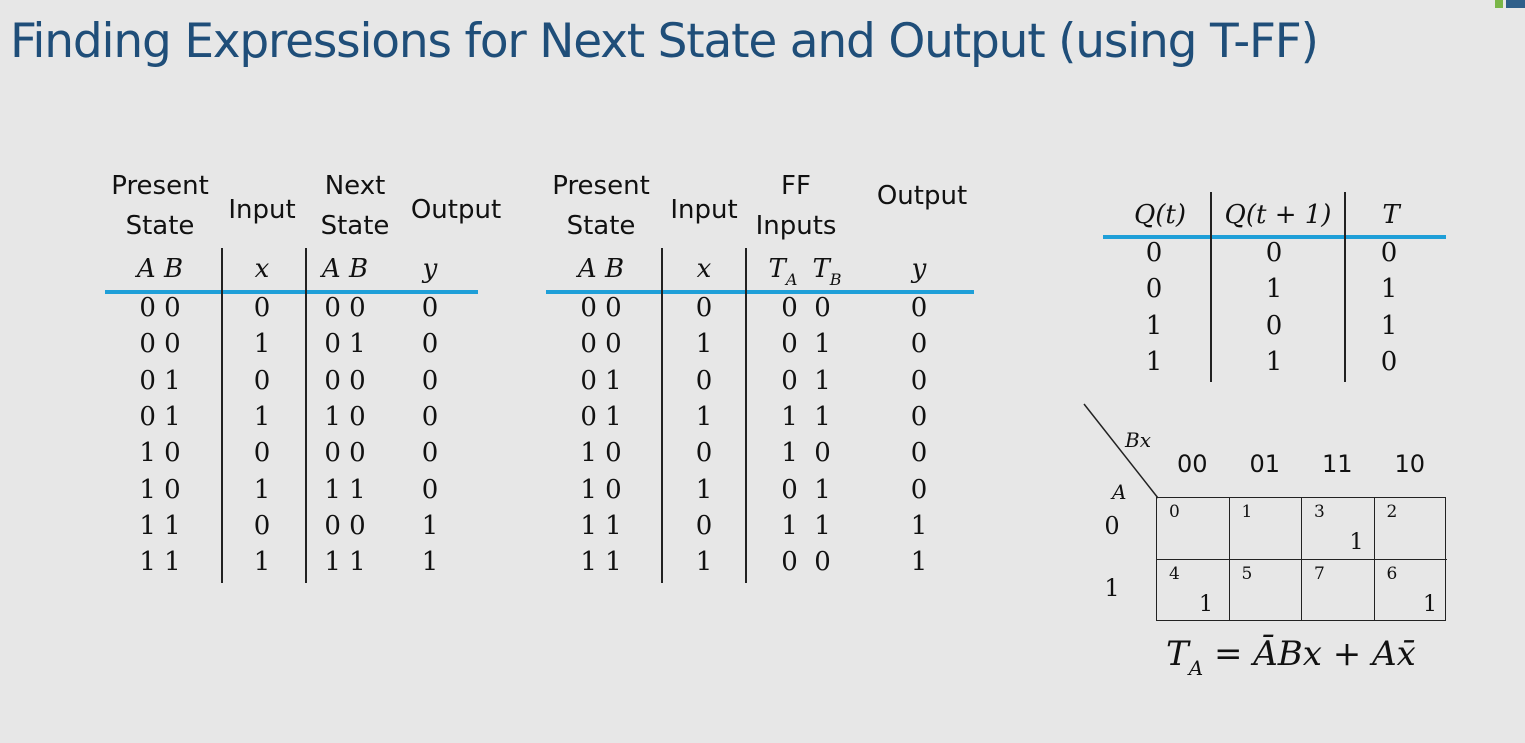  What do you see at coordinates (1389, 361) in the screenshot?
I see `t-cell: 0` at bounding box center [1389, 361].